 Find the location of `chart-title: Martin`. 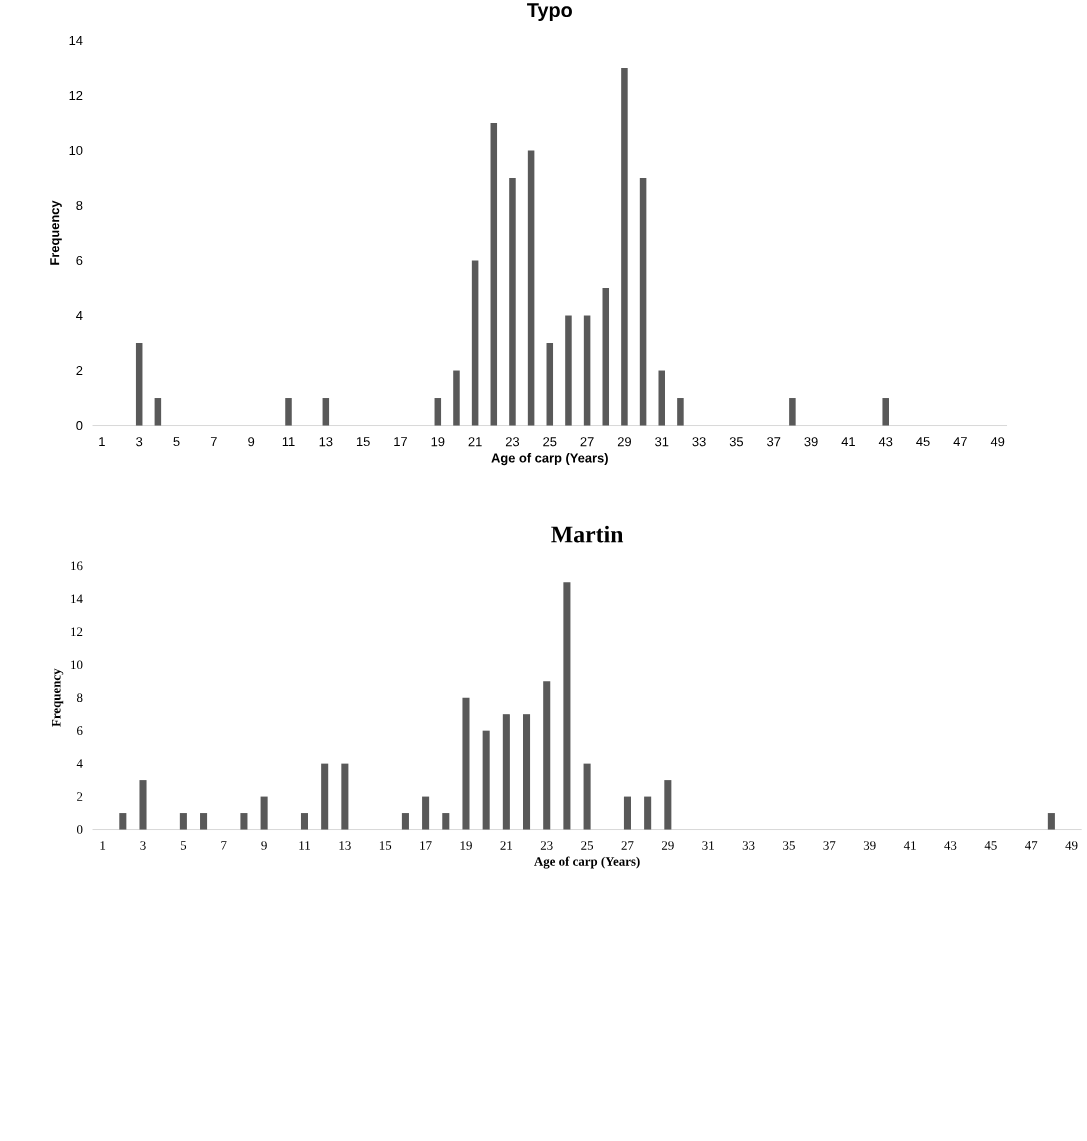

chart-title: Martin is located at coordinates (587, 534).